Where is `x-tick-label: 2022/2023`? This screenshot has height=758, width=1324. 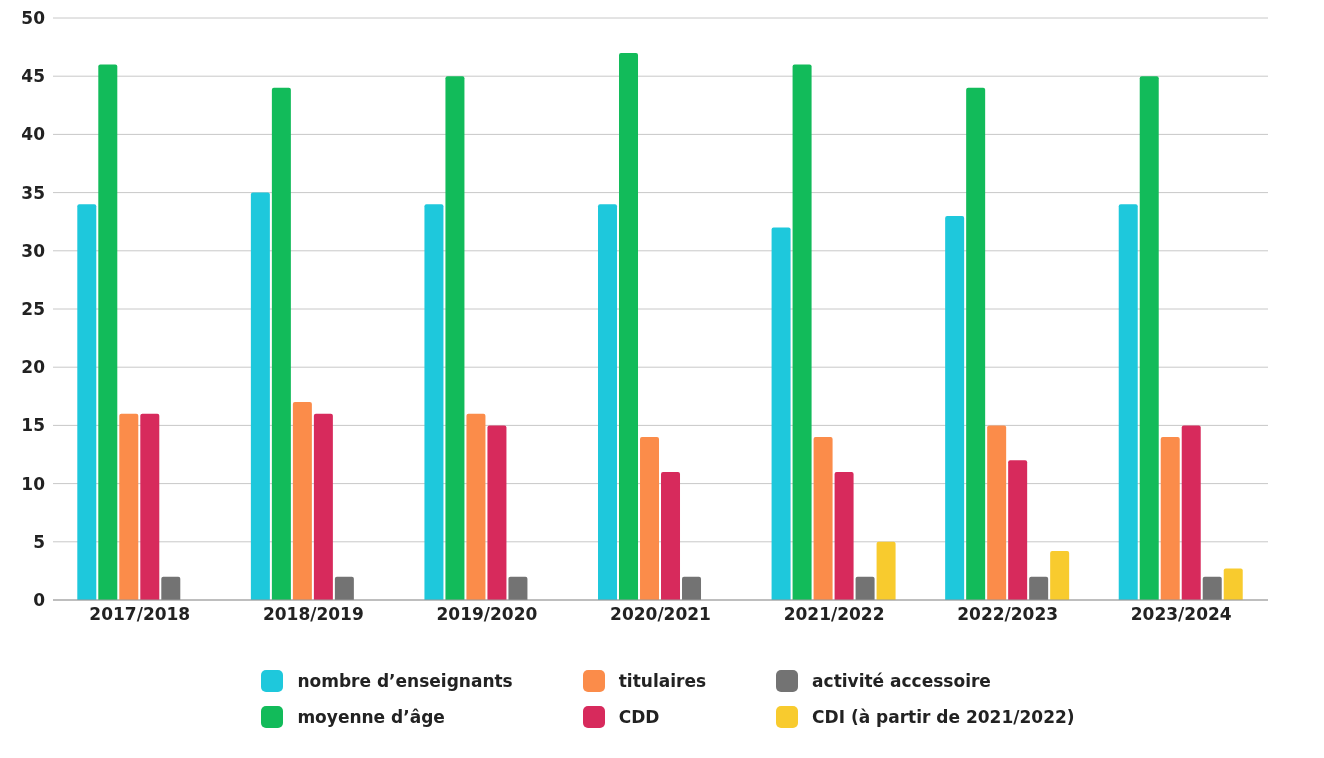 x-tick-label: 2022/2023 is located at coordinates (1008, 614).